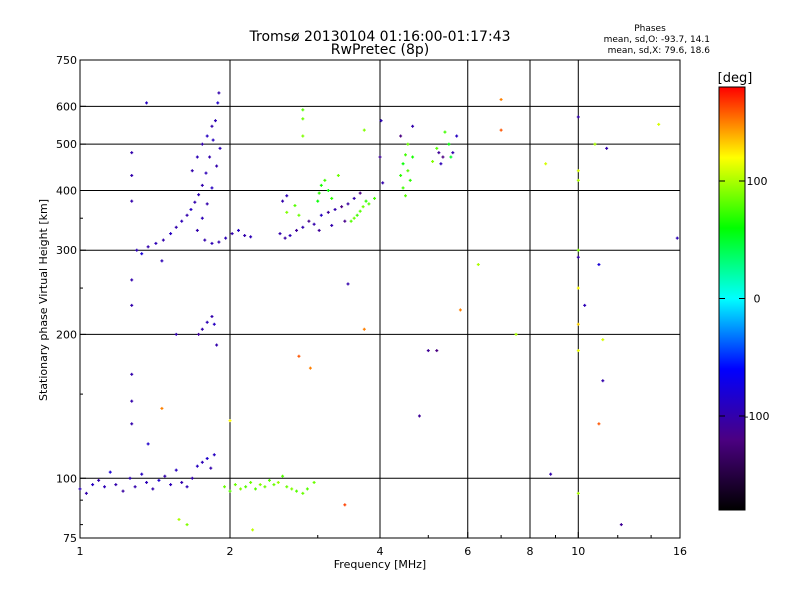 This screenshot has width=800, height=600. What do you see at coordinates (66, 144) in the screenshot?
I see `y-tick-label: 500` at bounding box center [66, 144].